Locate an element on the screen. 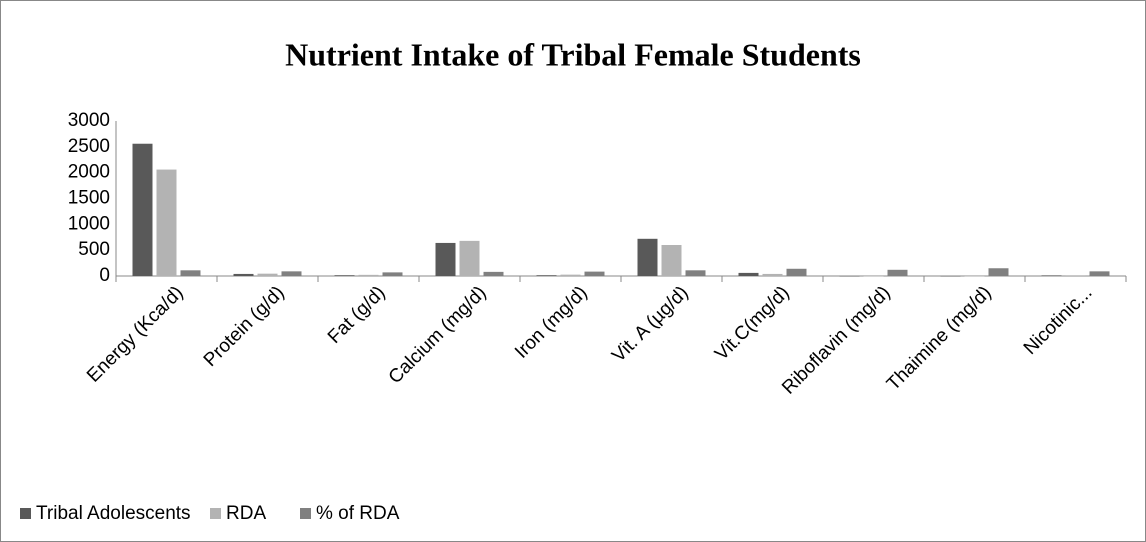  y-tick-label: 3000 is located at coordinates (89, 120).